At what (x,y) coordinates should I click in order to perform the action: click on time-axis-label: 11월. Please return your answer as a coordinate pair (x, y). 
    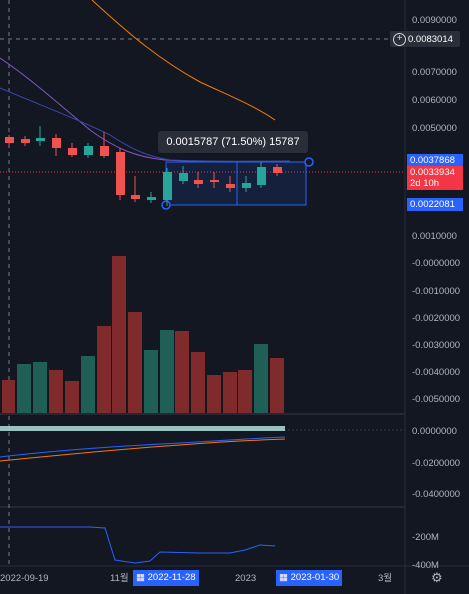
    Looking at the image, I should click on (119, 578).